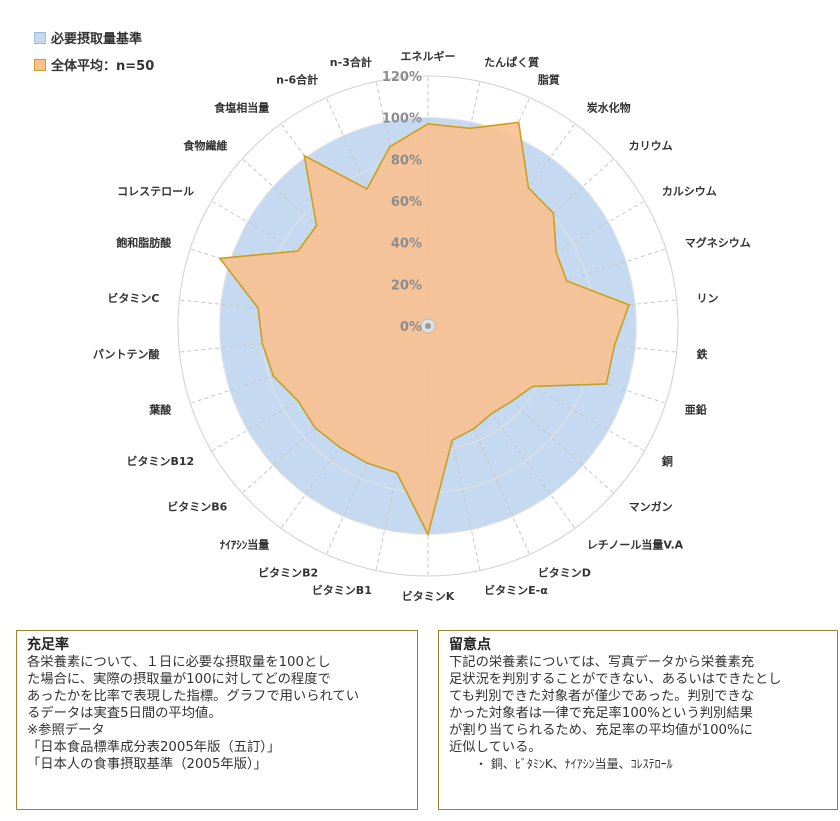 This screenshot has width=840, height=821. What do you see at coordinates (495, 747) in the screenshot?
I see `note-line: 近似している。` at bounding box center [495, 747].